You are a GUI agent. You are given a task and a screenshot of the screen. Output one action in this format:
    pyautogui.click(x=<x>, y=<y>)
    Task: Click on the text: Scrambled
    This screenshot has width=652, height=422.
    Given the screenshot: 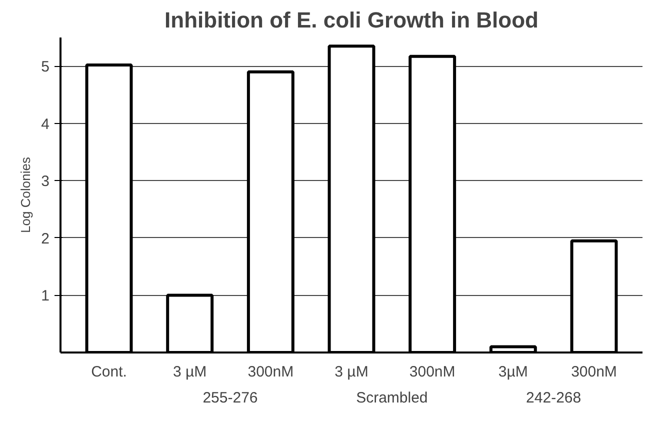 What is the action you would take?
    pyautogui.click(x=392, y=398)
    